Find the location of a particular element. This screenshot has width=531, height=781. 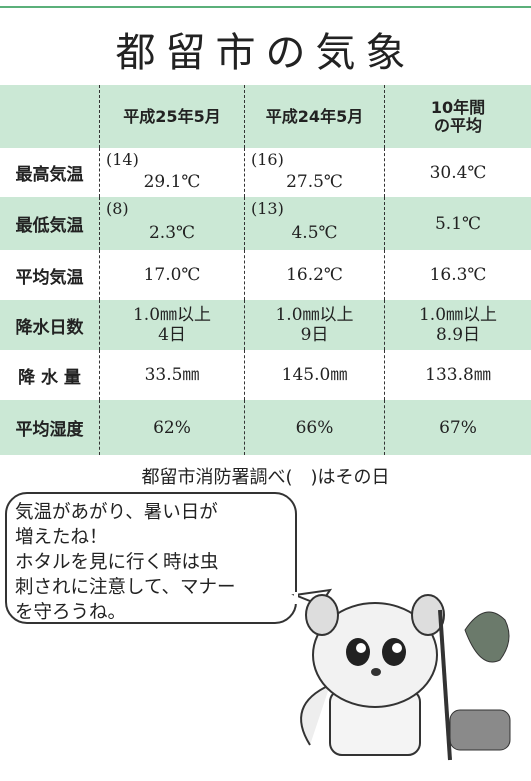

cell-note: (8) is located at coordinates (117, 208).